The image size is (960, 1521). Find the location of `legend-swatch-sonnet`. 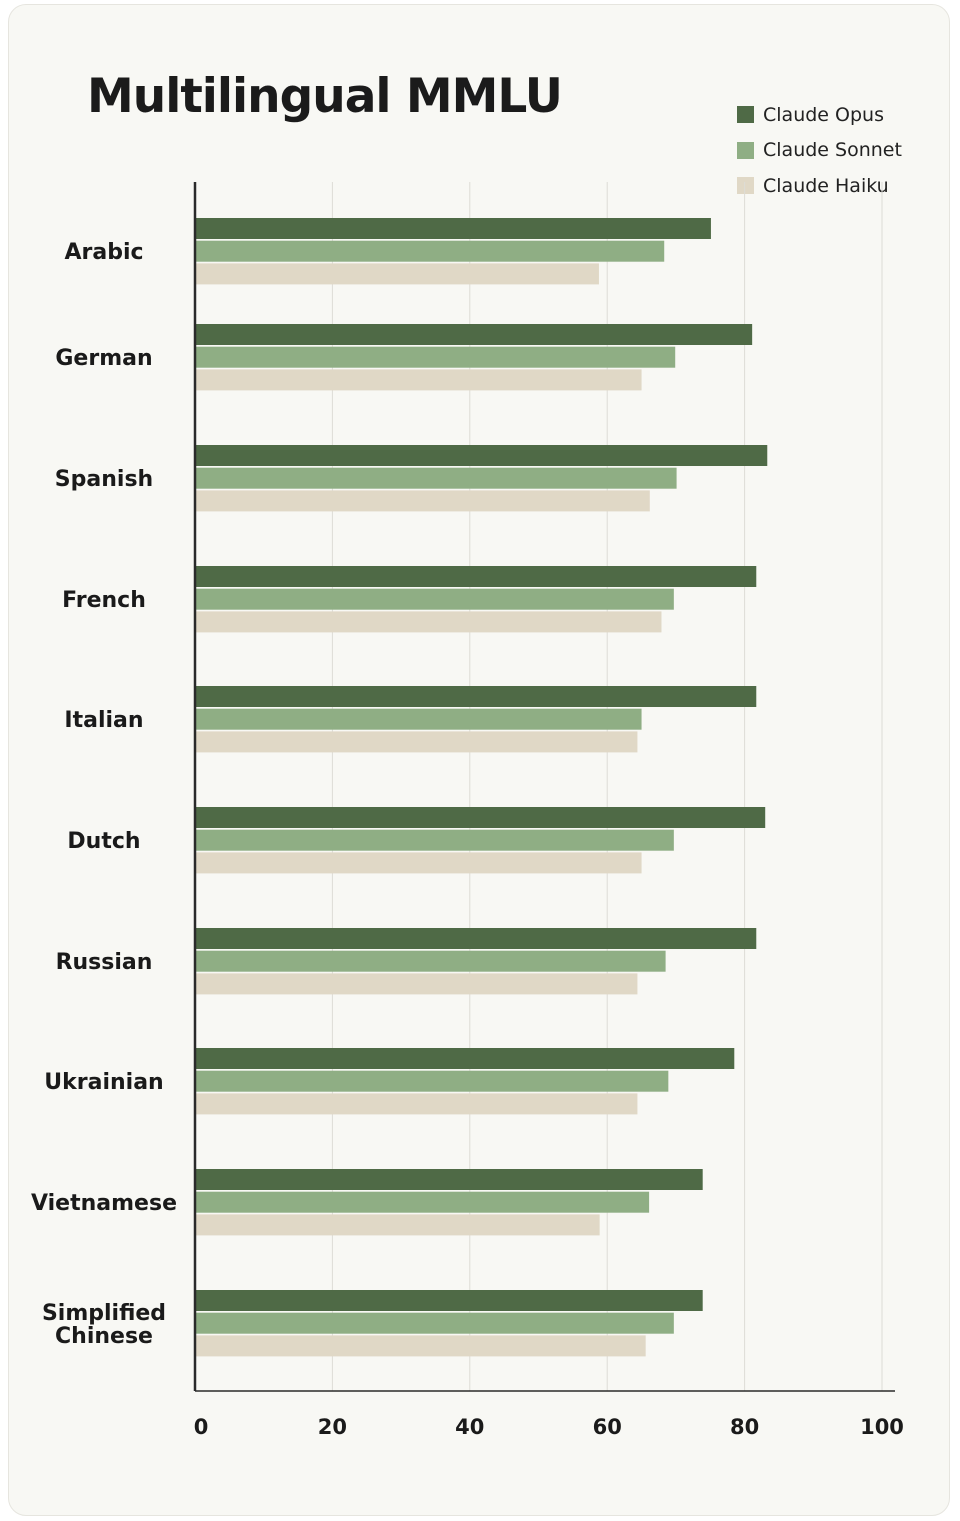

legend-swatch-sonnet is located at coordinates (745, 150).